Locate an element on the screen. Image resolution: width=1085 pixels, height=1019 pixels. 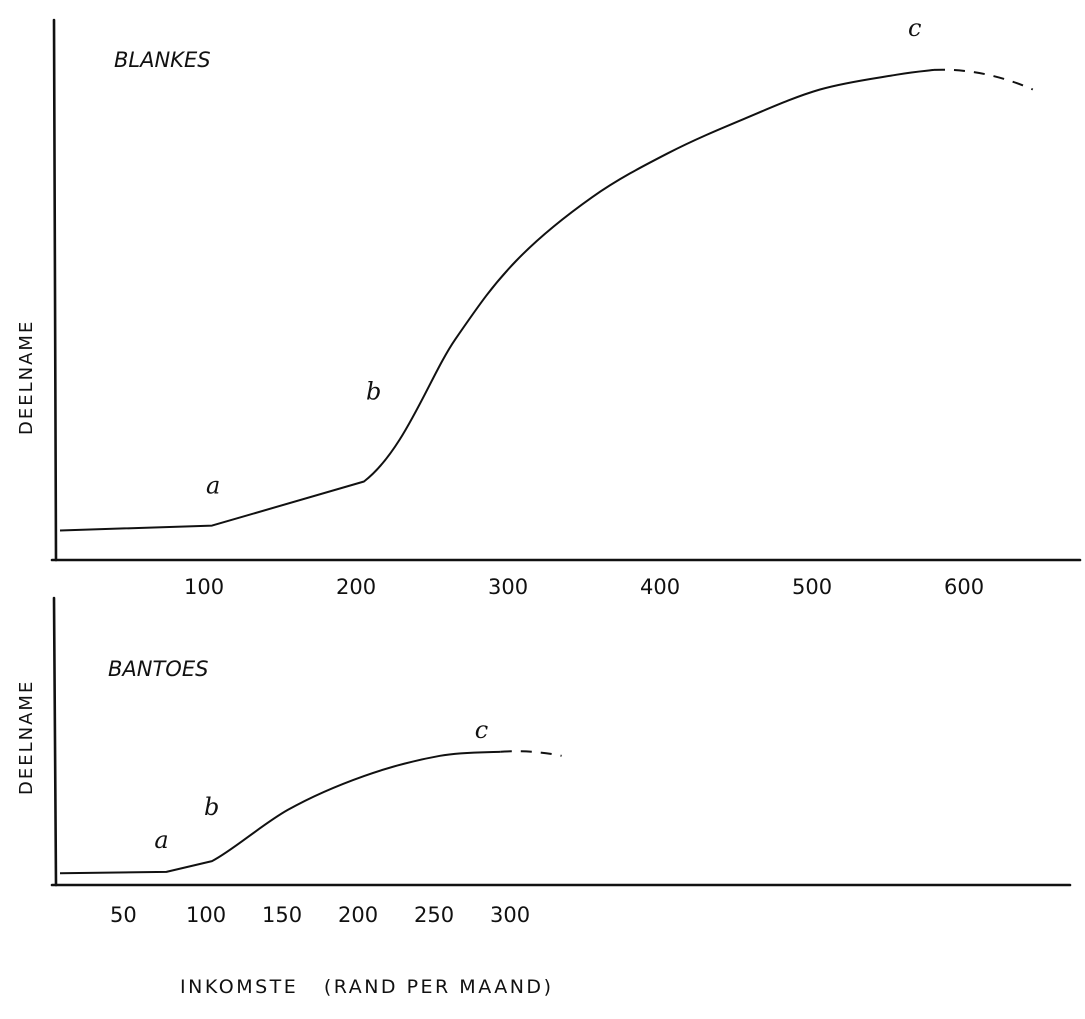
x-axis-label: INKOMSTE (RAND PER MAAND) is located at coordinates (366, 987).